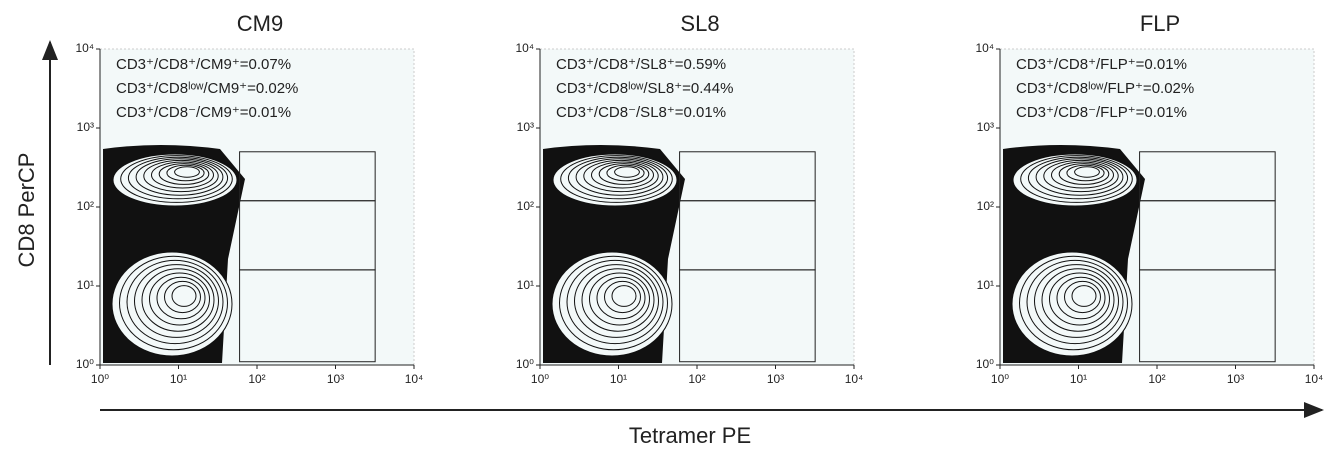  Describe the element at coordinates (644, 88) in the screenshot. I see `annotation: CD3⁺/CD8ˡᵒʷ/SL8⁺=0.44%` at that location.